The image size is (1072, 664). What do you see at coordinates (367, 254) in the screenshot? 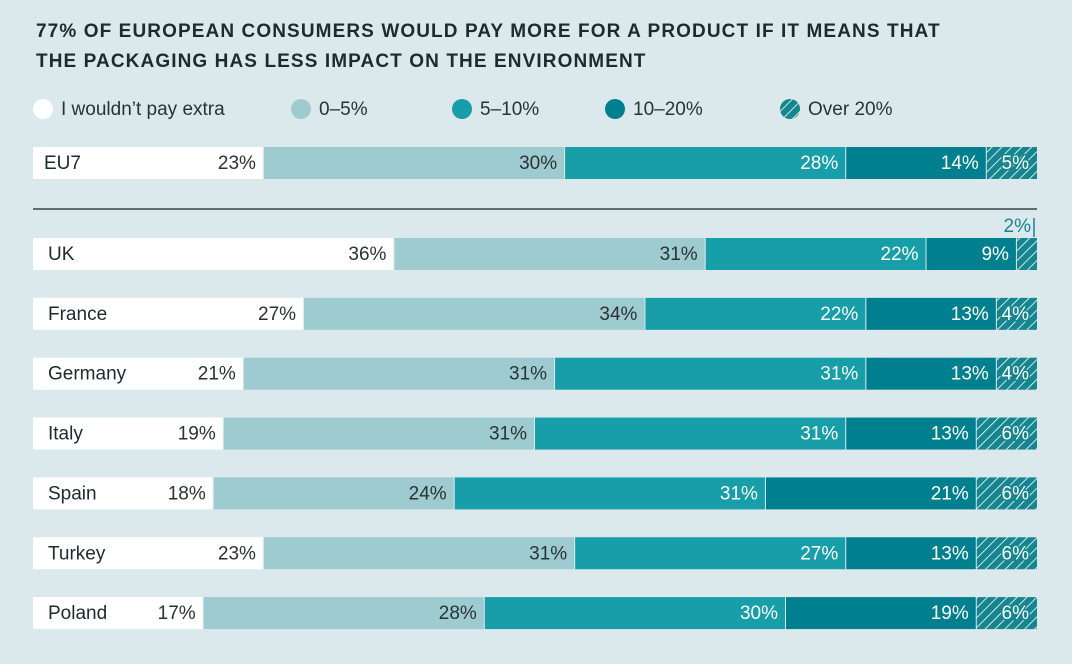
I see `data-label: 36%` at bounding box center [367, 254].